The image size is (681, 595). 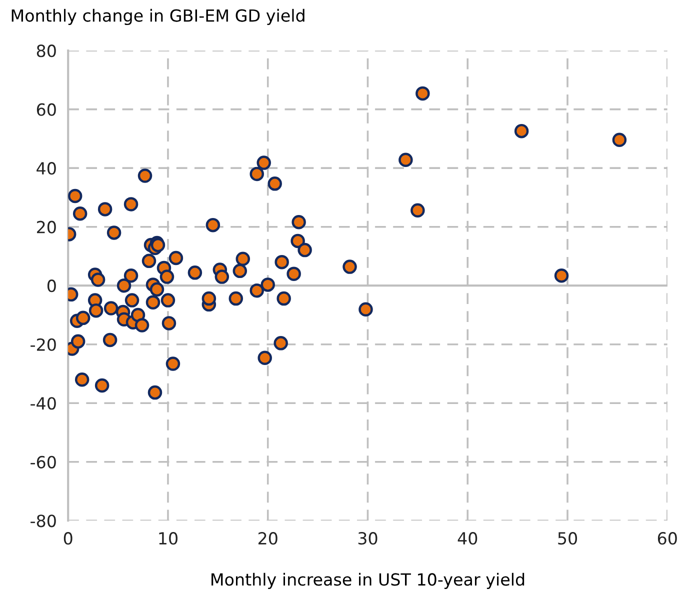 I want to click on x-tick-label: 40, so click(x=468, y=538).